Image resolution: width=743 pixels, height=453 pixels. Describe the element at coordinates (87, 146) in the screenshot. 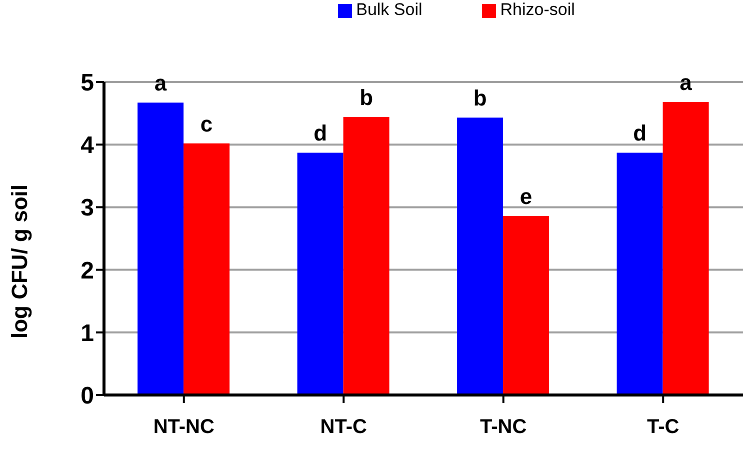

I see `y-tick-label: 4` at that location.